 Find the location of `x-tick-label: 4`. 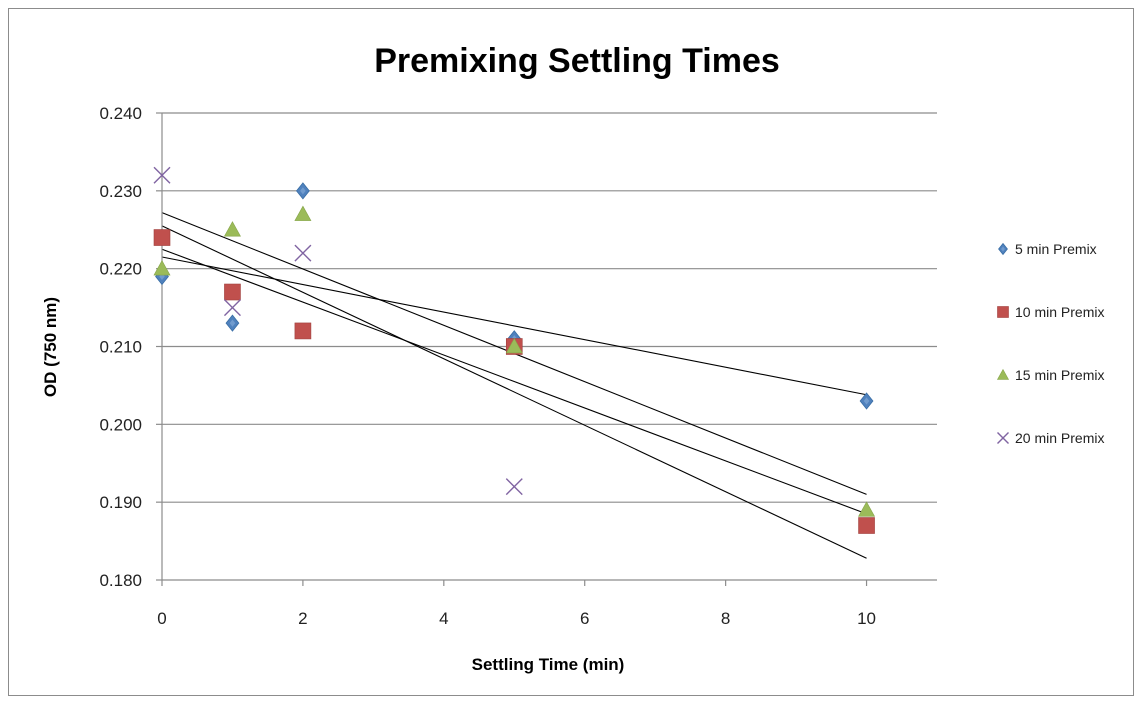

x-tick-label: 4 is located at coordinates (443, 618).